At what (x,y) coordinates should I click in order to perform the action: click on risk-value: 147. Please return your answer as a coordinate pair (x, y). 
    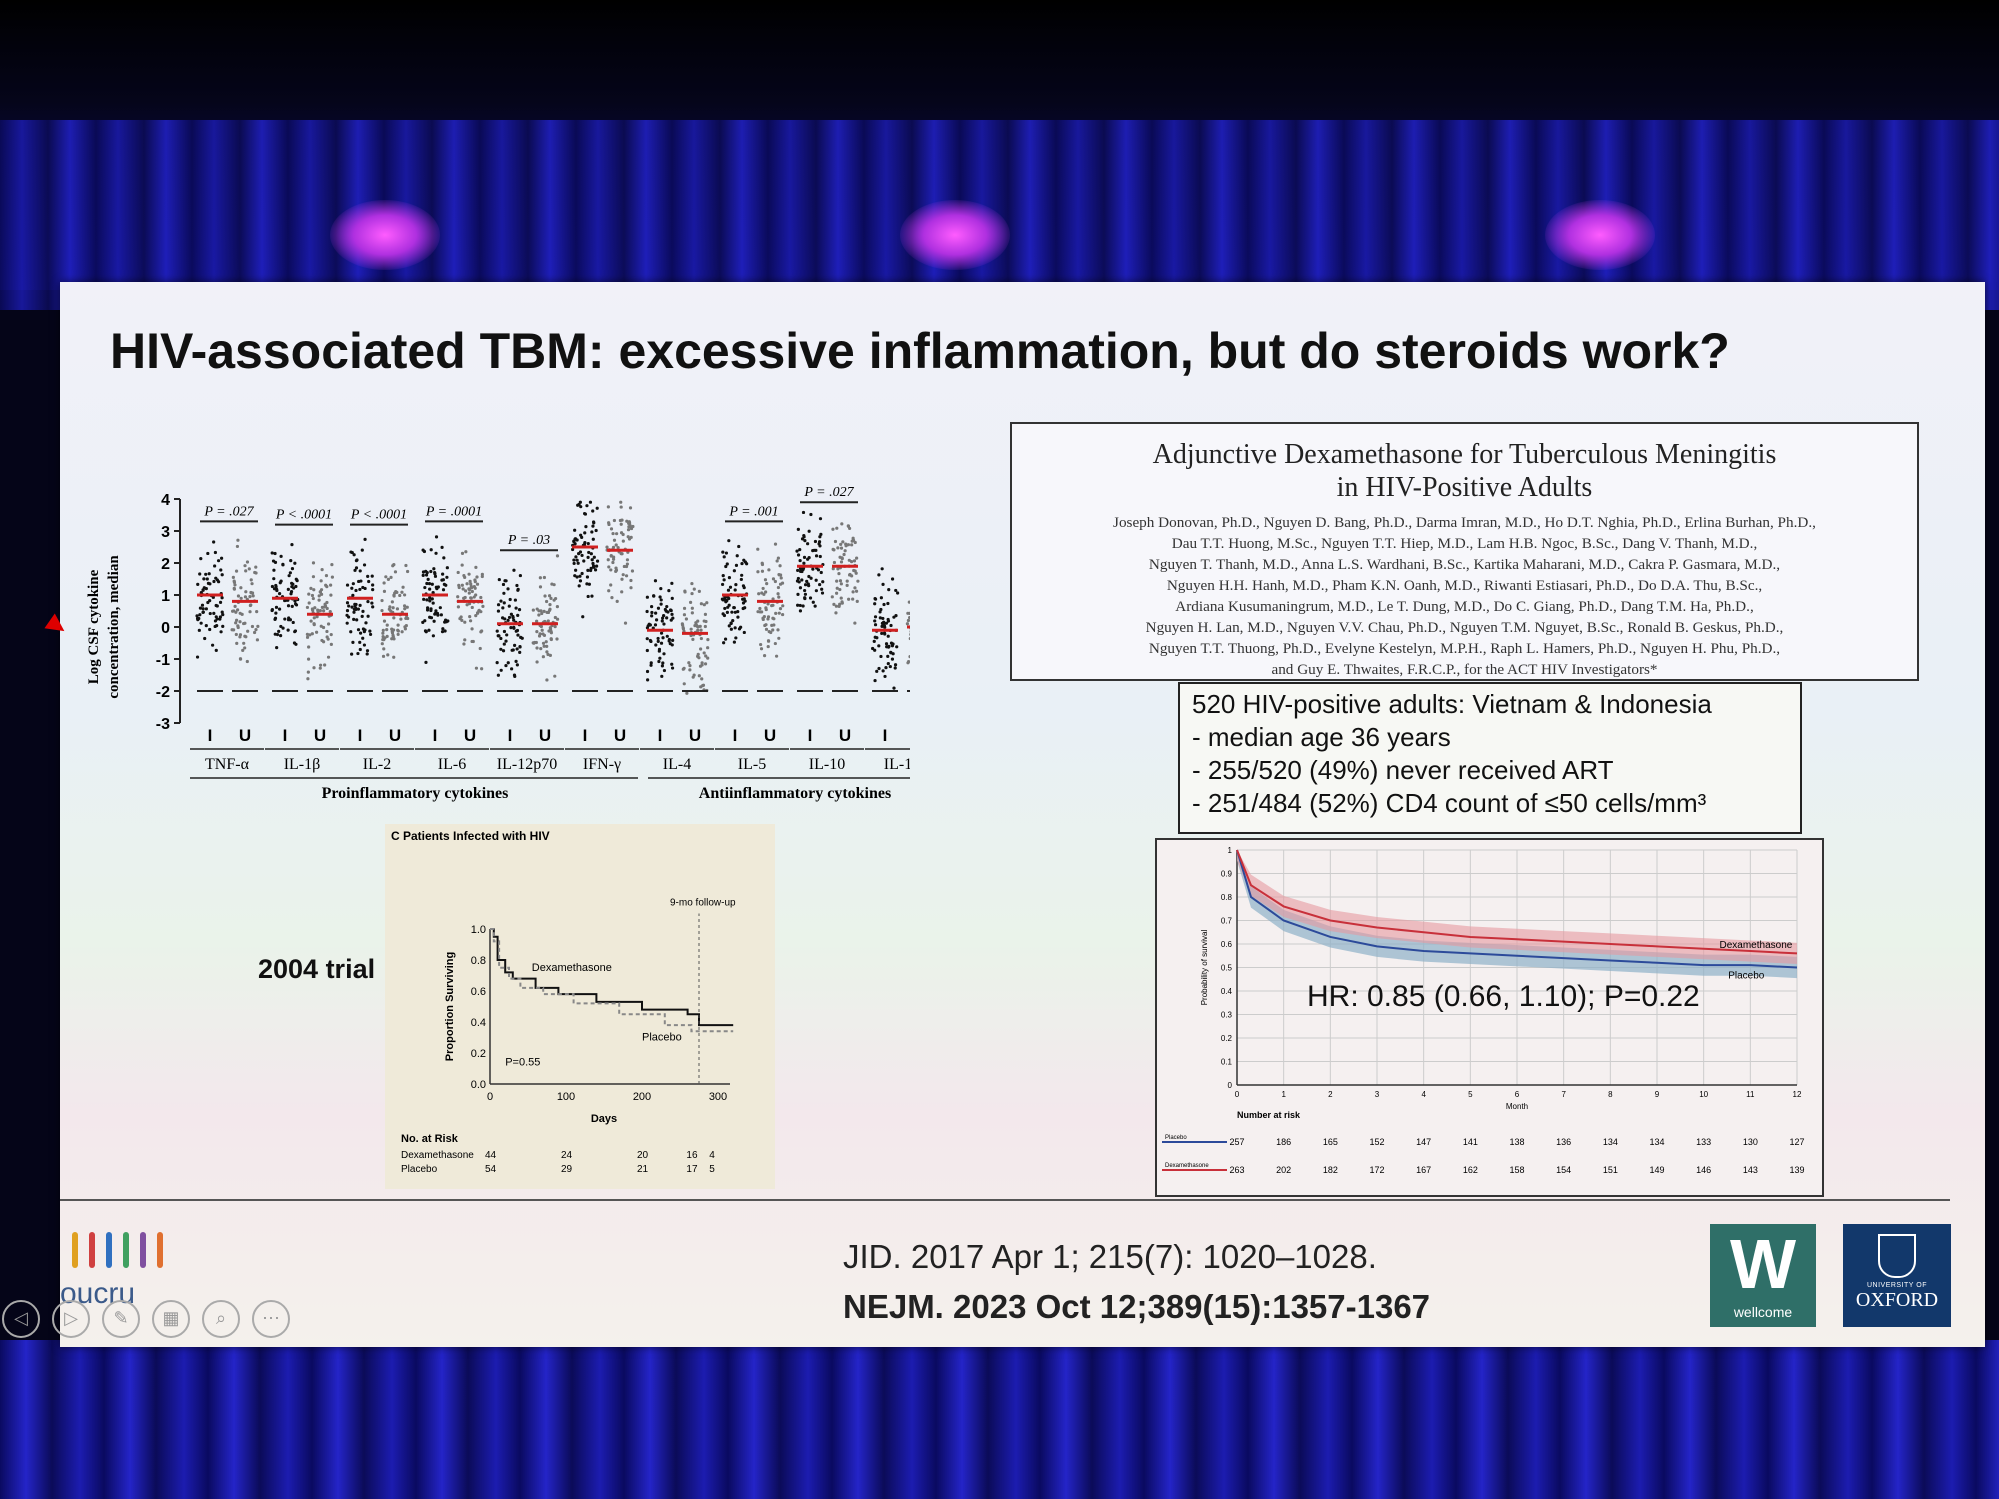
    Looking at the image, I should click on (1423, 1142).